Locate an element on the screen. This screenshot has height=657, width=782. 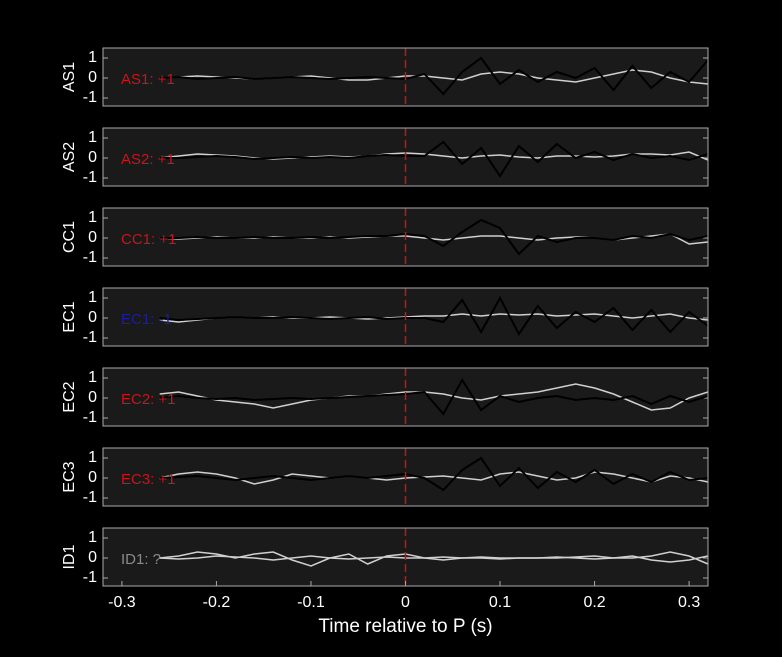
y-axis-label: AS2 is located at coordinates (69, 157).